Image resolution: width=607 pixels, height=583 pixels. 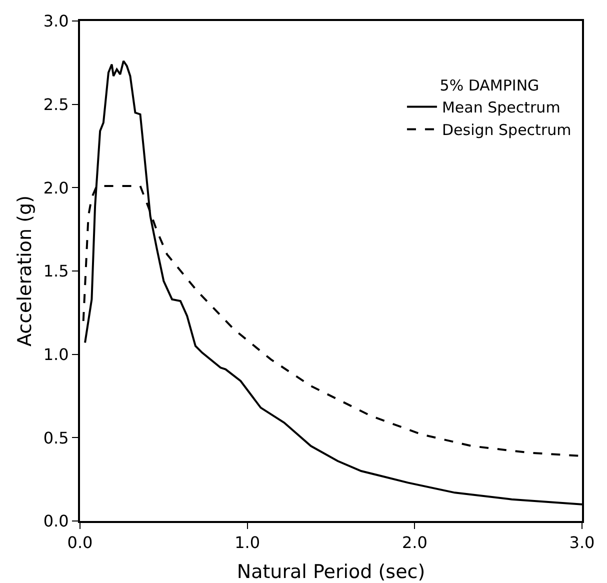 I want to click on y-tick-label: 3.0, so click(x=56, y=21).